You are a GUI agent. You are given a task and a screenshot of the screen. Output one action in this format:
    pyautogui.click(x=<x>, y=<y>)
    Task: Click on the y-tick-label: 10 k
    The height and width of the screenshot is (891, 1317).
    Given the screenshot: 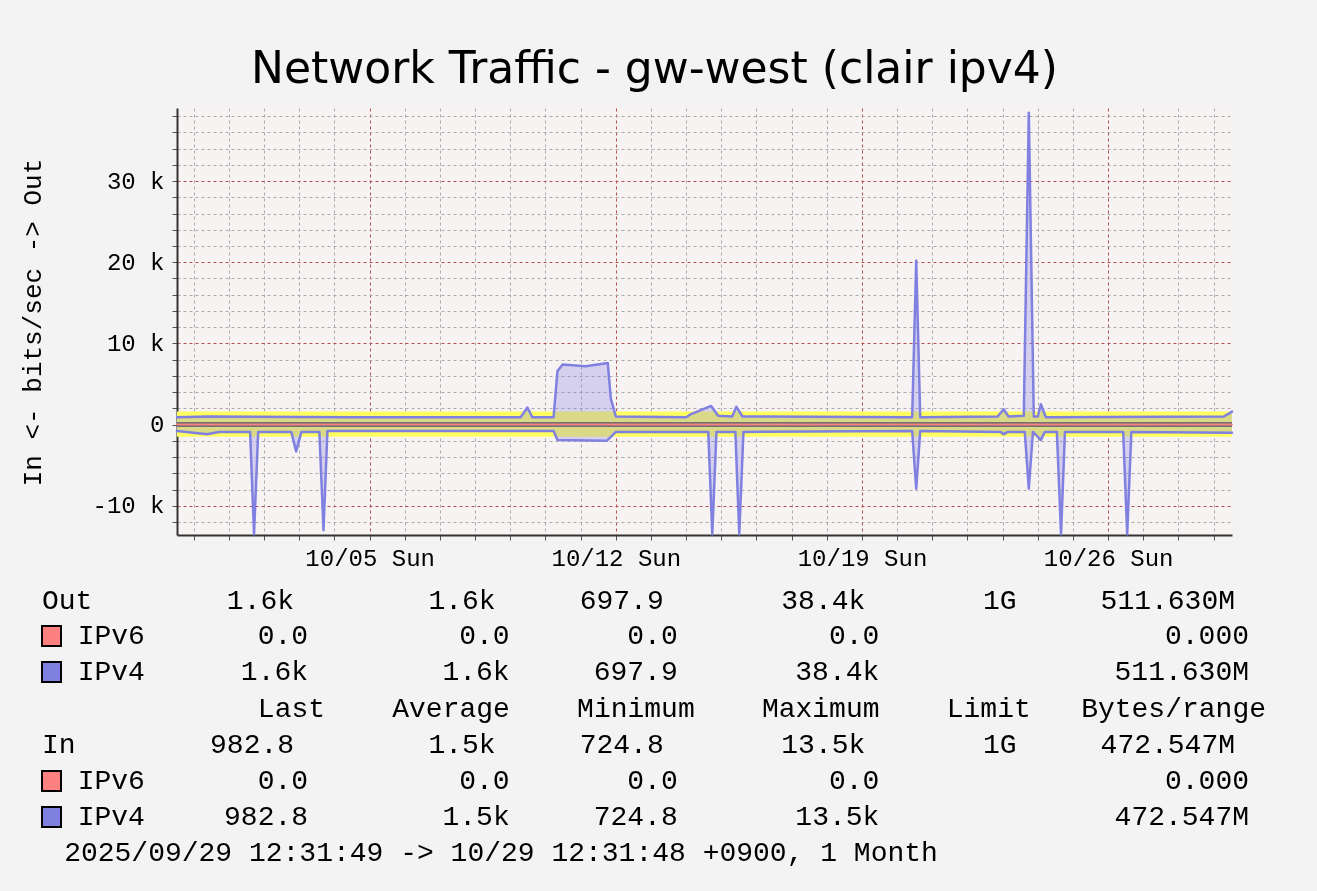 What is the action you would take?
    pyautogui.click(x=135, y=344)
    